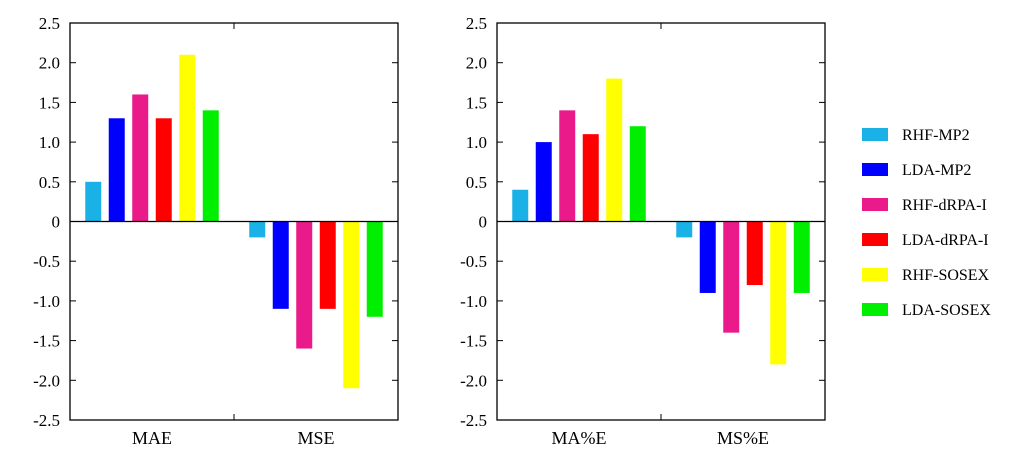 This screenshot has height=449, width=1029. I want to click on legend-label: LDA-MP2, so click(936, 170).